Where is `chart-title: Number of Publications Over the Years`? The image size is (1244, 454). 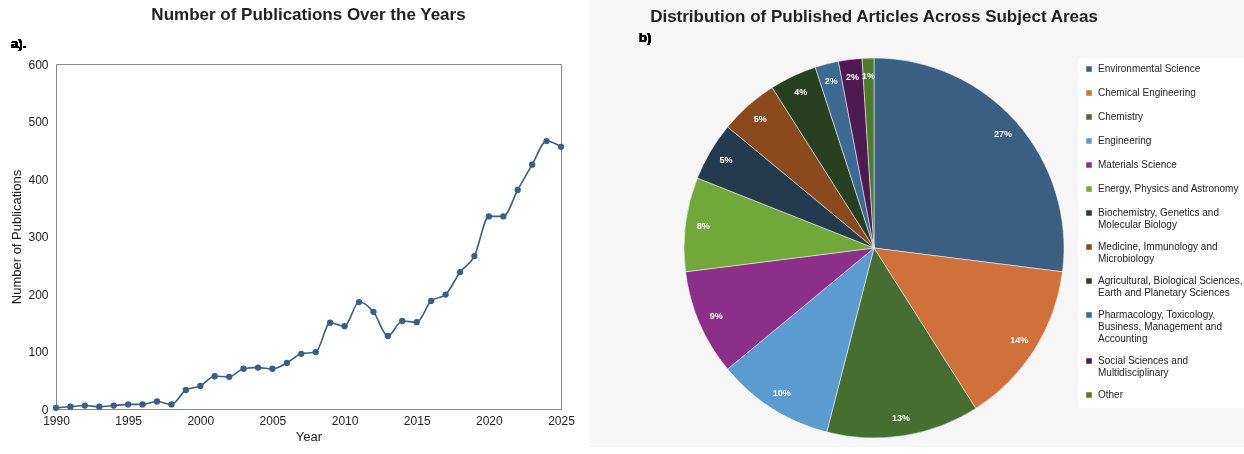 chart-title: Number of Publications Over the Years is located at coordinates (308, 14).